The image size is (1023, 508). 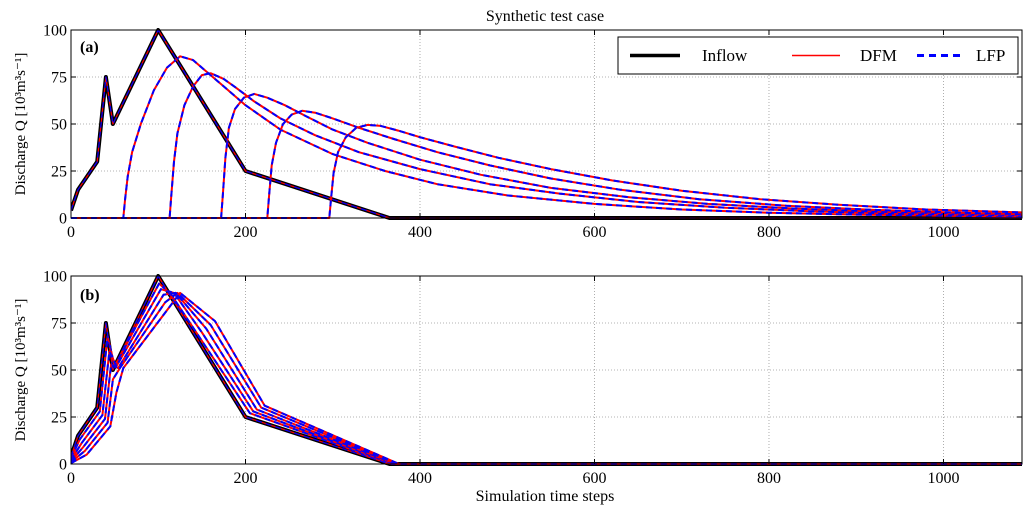 What do you see at coordinates (943, 478) in the screenshot?
I see `panel-b-xtick-label: 1000` at bounding box center [943, 478].